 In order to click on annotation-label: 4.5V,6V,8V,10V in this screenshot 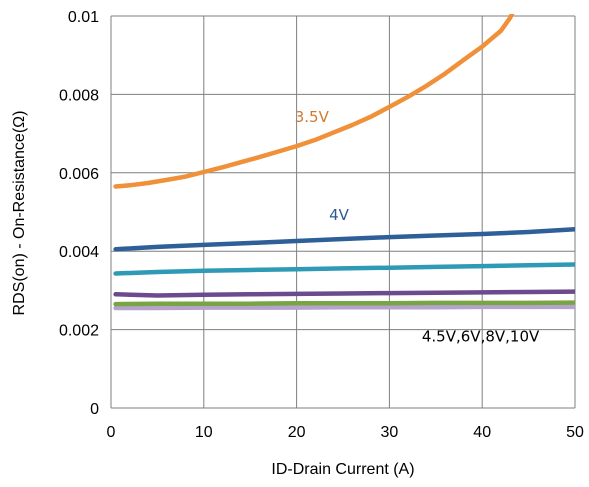, I will do `click(481, 336)`.